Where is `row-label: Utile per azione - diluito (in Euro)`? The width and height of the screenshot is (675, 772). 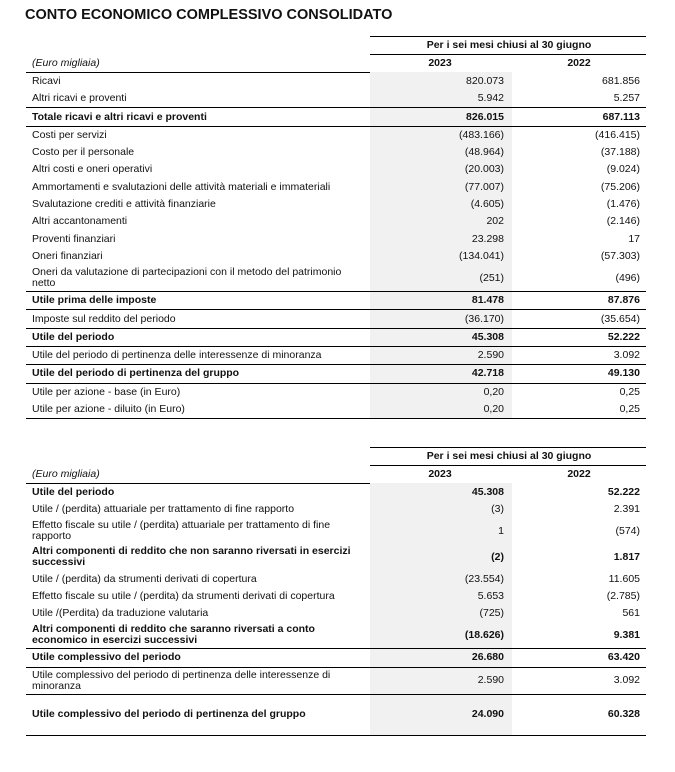
row-label: Utile per azione - diluito (in Euro) is located at coordinates (198, 410).